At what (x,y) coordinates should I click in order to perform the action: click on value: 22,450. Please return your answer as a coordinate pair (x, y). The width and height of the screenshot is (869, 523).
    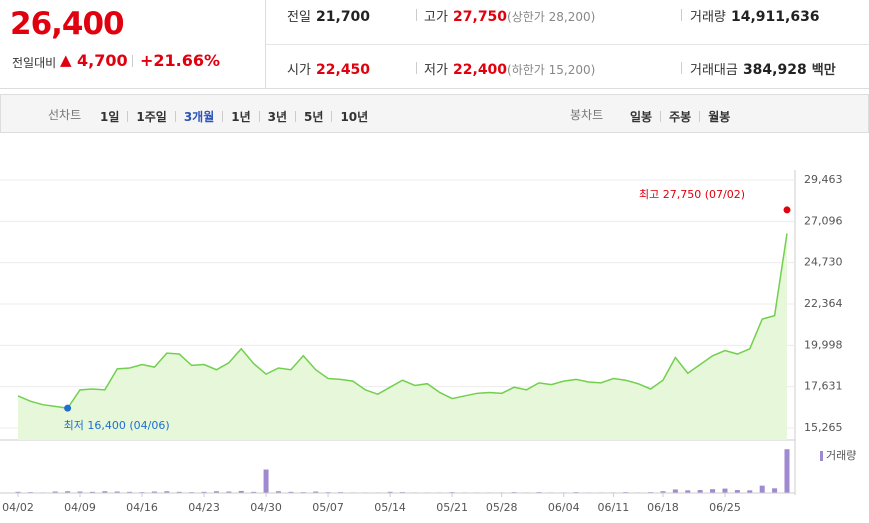
    Looking at the image, I should click on (343, 70).